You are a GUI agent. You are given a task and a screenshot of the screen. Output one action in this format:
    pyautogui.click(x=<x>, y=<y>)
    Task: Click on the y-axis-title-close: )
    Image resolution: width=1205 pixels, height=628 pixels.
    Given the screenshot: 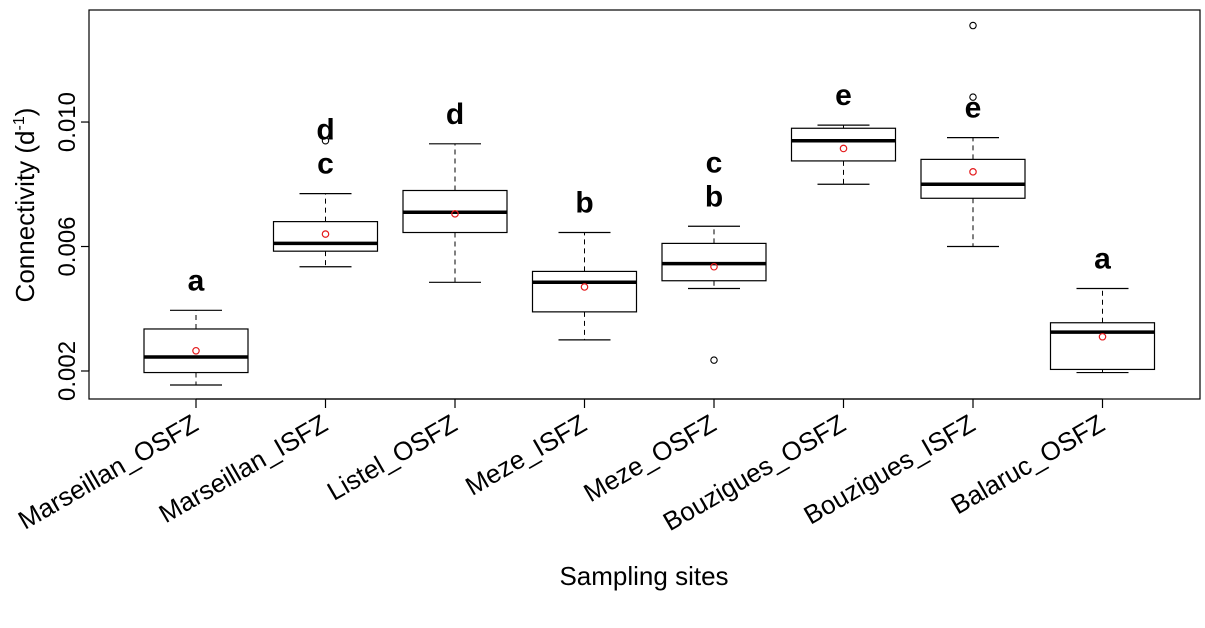 What is the action you would take?
    pyautogui.click(x=25, y=112)
    